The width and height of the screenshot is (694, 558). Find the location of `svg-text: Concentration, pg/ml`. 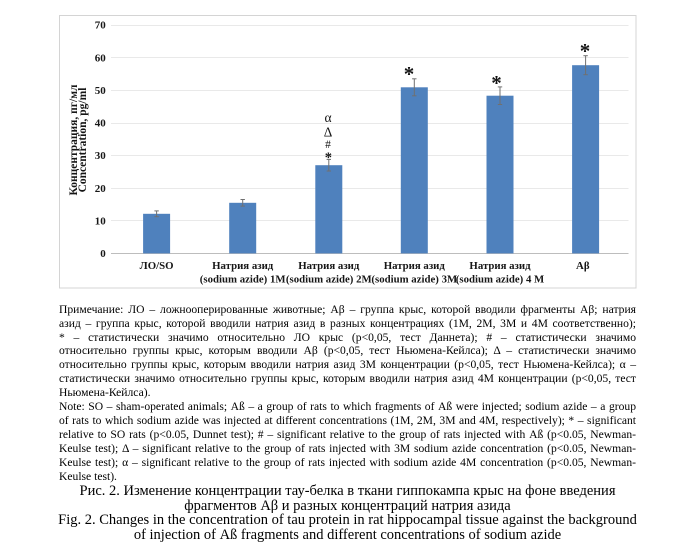

svg-text: Concentration, pg/ml is located at coordinates (83, 140).